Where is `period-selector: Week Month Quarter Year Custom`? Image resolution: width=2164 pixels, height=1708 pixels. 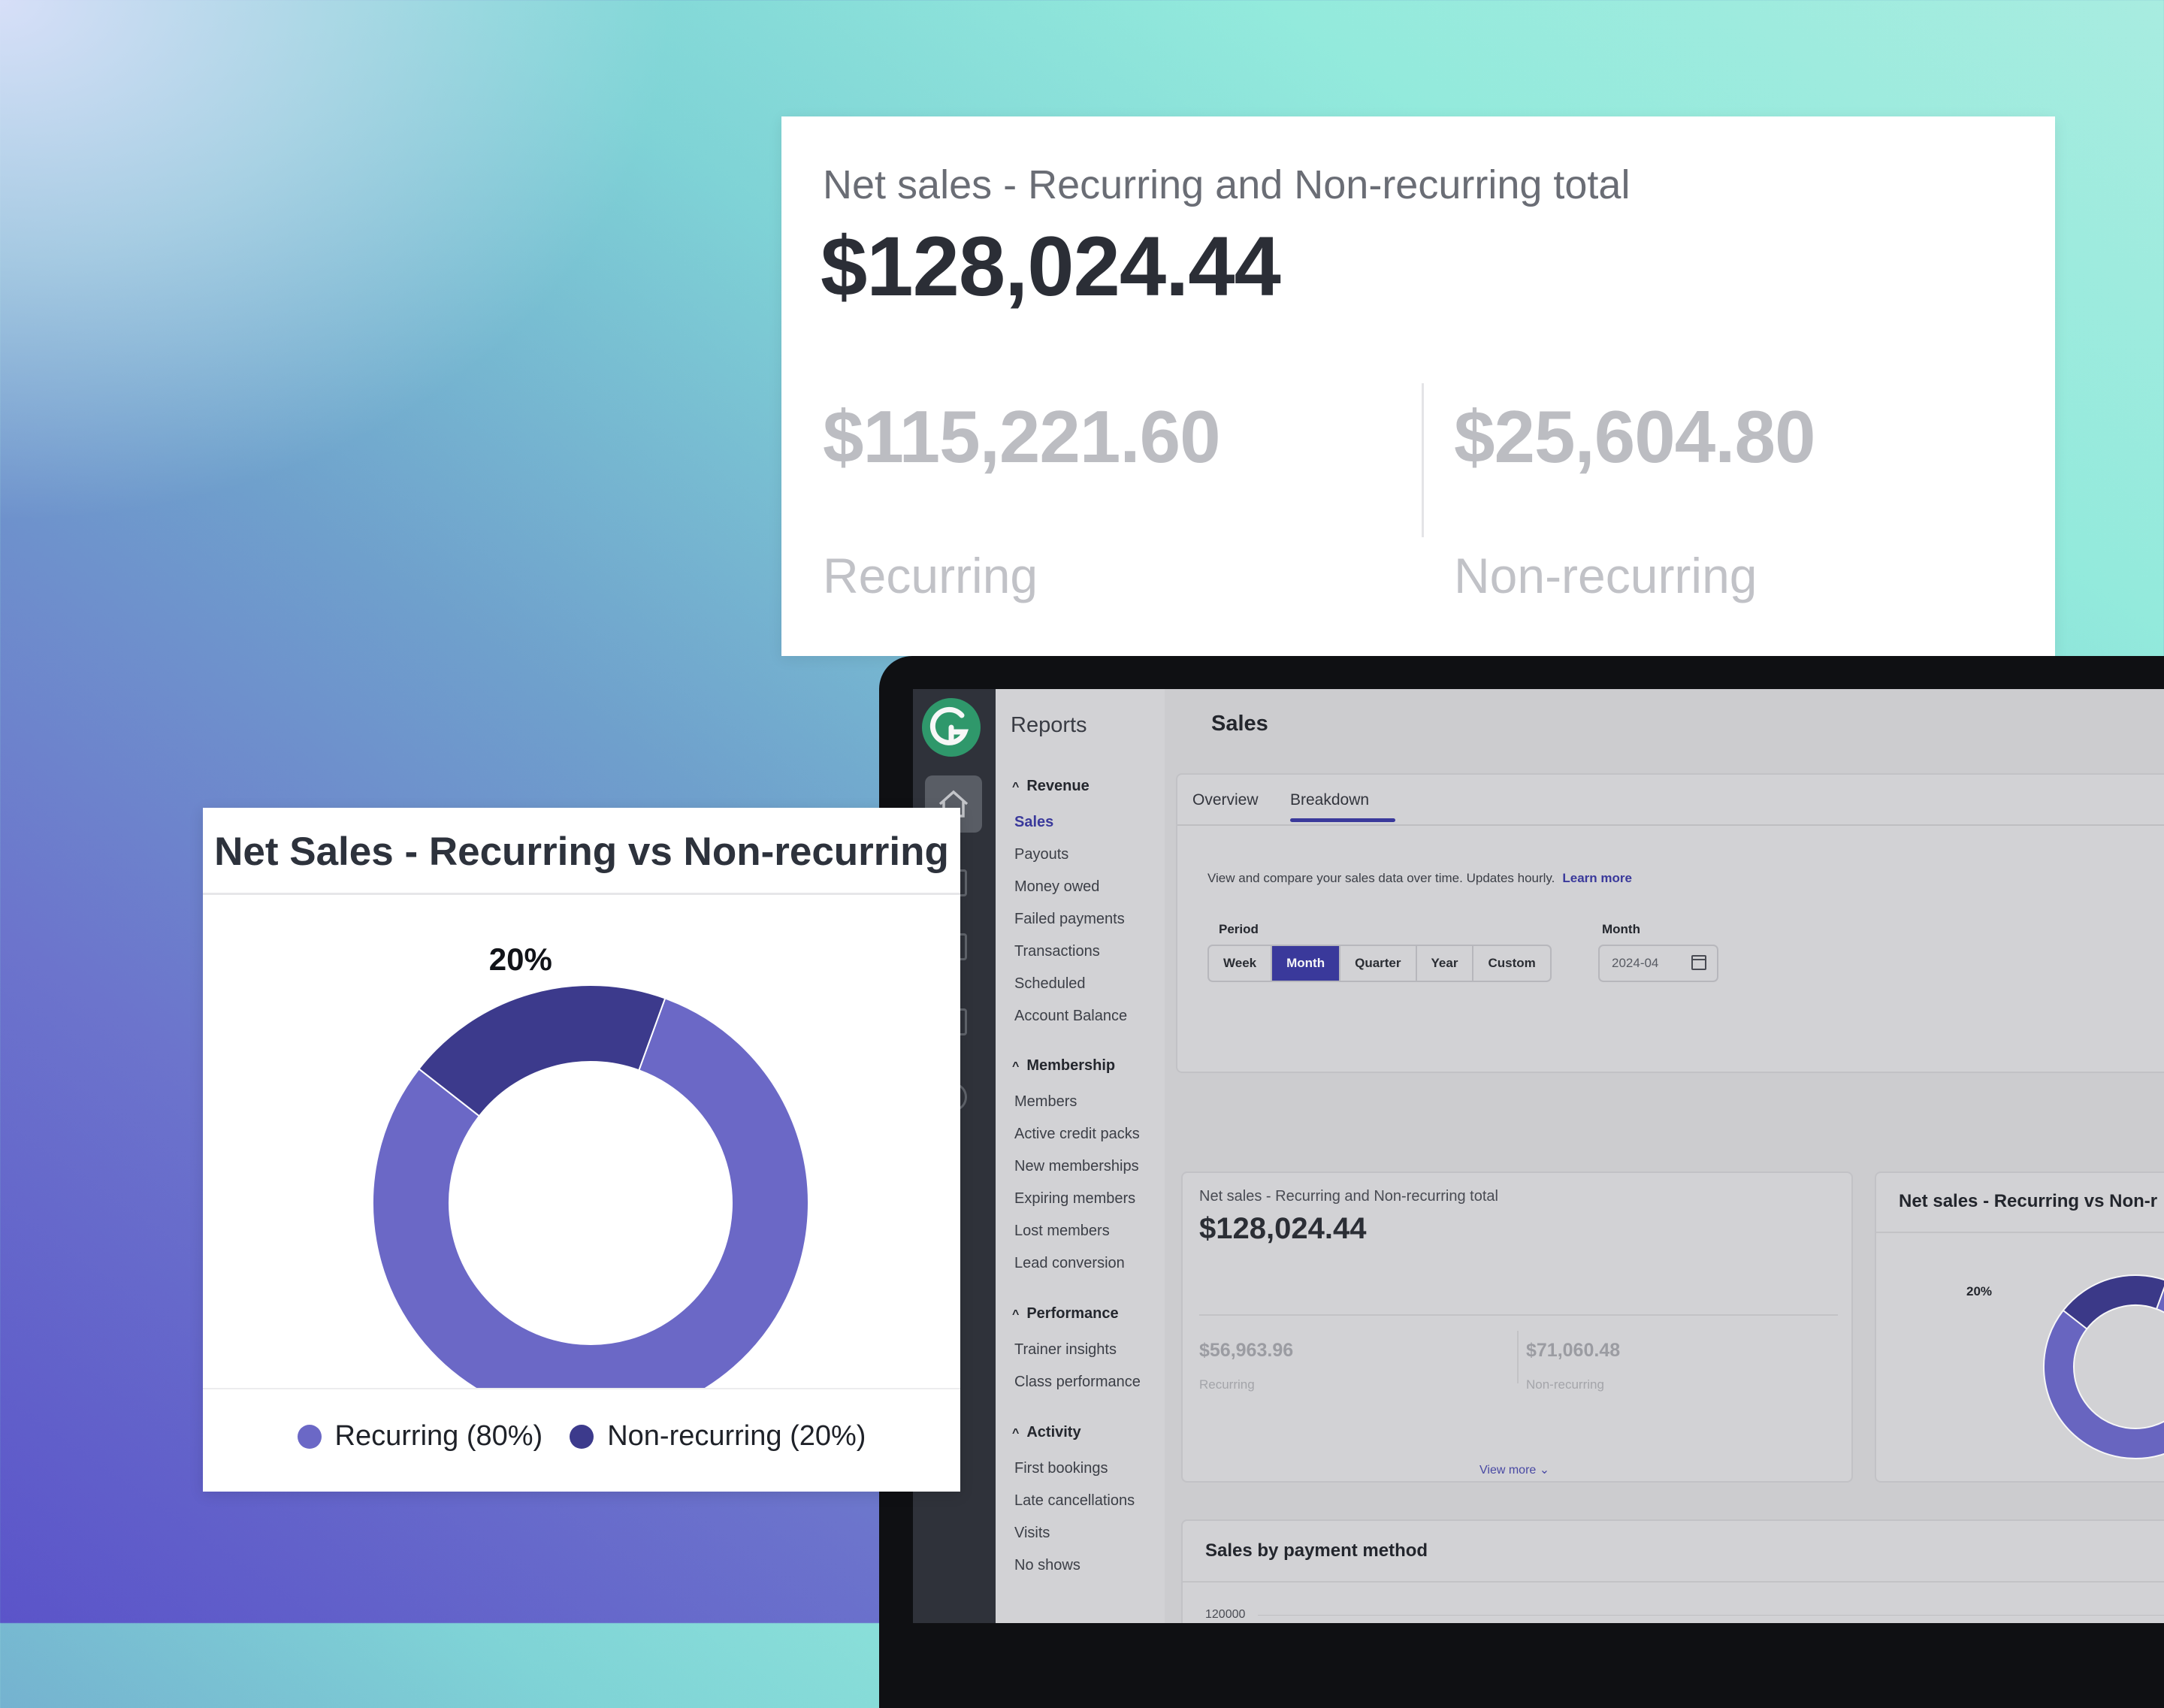 period-selector: Week Month Quarter Year Custom is located at coordinates (1379, 963).